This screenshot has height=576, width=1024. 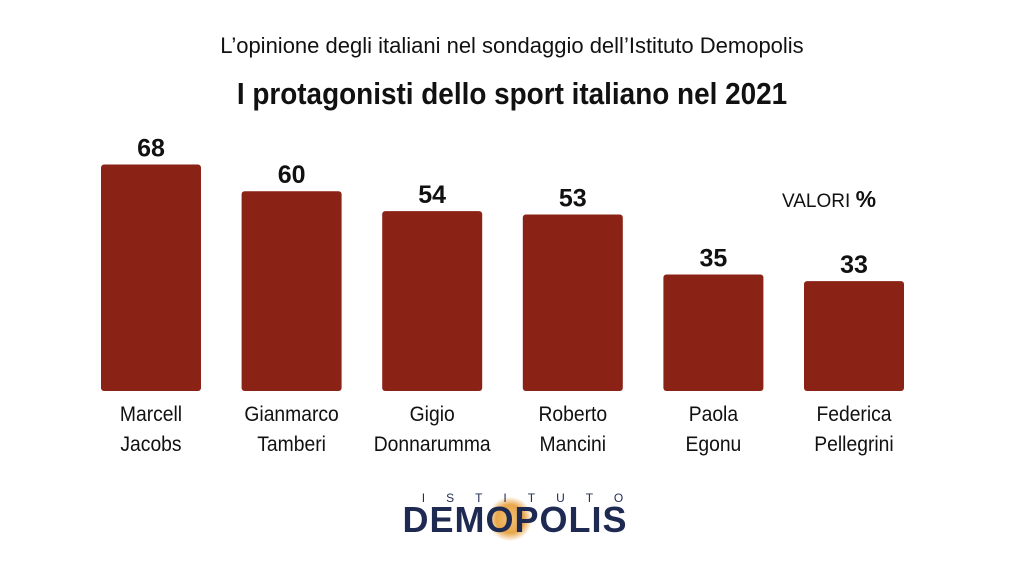 I want to click on category-label-5-line-1: Pellegrini, so click(x=853, y=444).